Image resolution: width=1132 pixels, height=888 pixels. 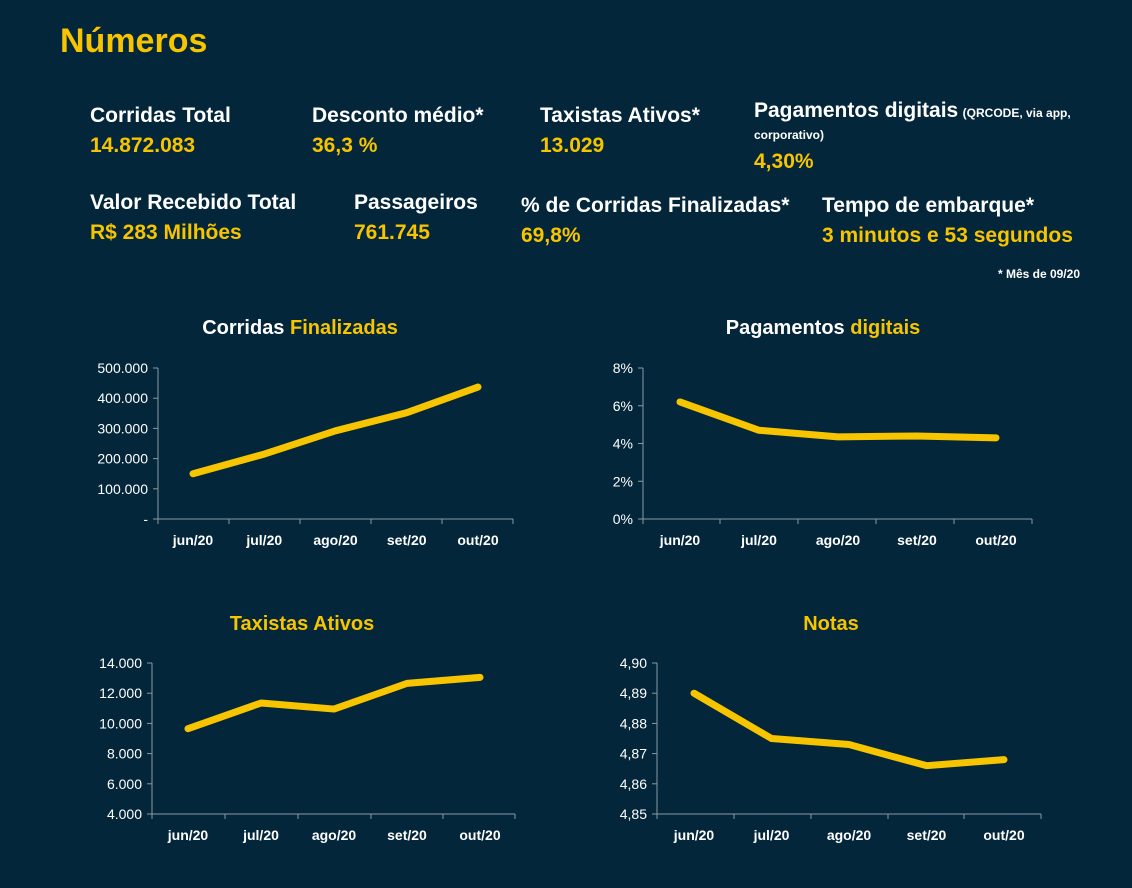 I want to click on stat-desconto-medio: Desconto médio* 36,3 %, so click(x=398, y=131).